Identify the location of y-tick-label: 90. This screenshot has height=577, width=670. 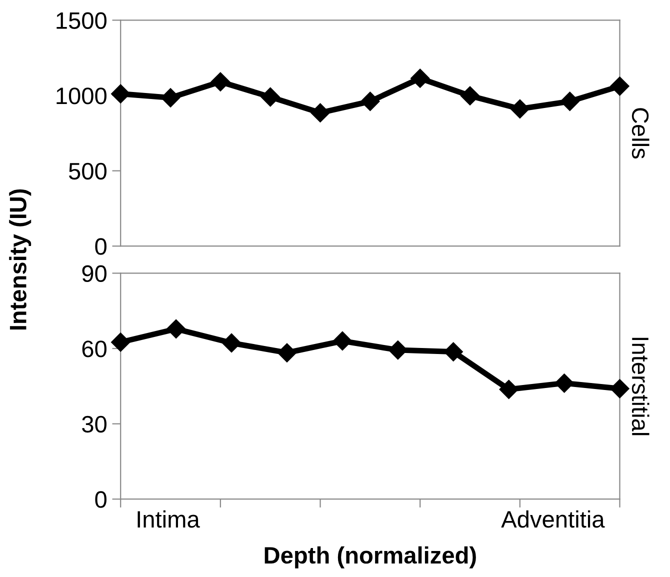
(94, 273).